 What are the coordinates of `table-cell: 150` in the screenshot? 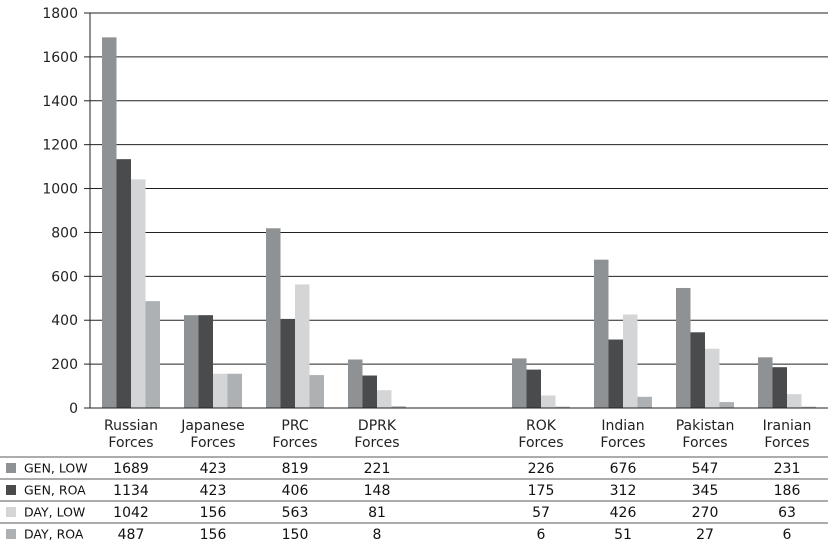 It's located at (295, 535).